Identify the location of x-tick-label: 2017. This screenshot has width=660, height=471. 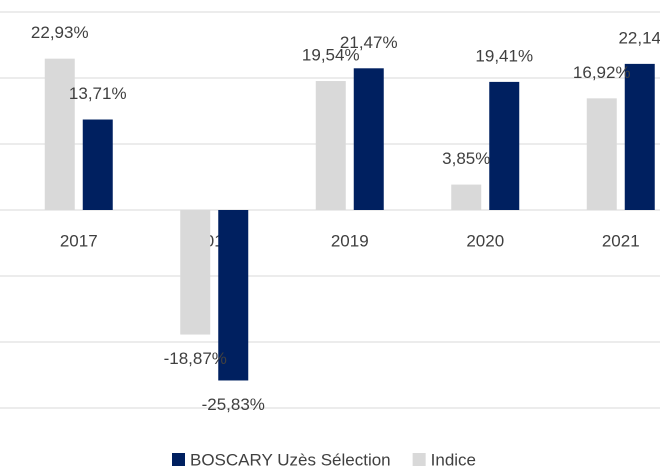
(79, 240).